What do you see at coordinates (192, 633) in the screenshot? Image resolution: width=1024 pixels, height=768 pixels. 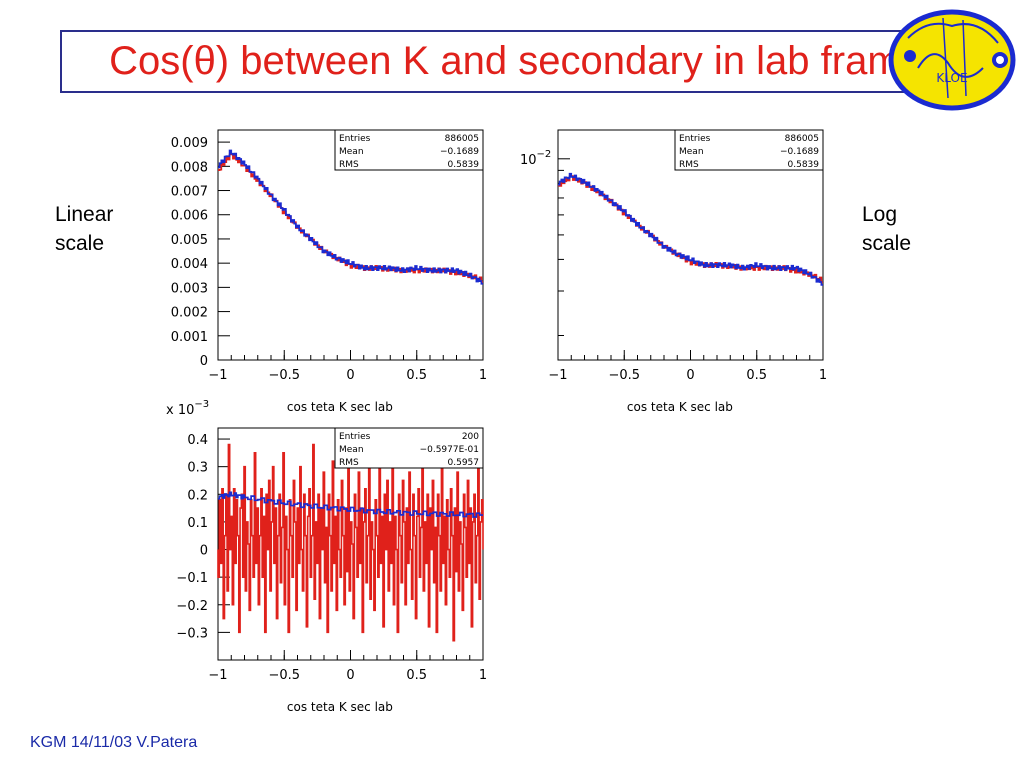 I see `y-tick-label: −0.3` at bounding box center [192, 633].